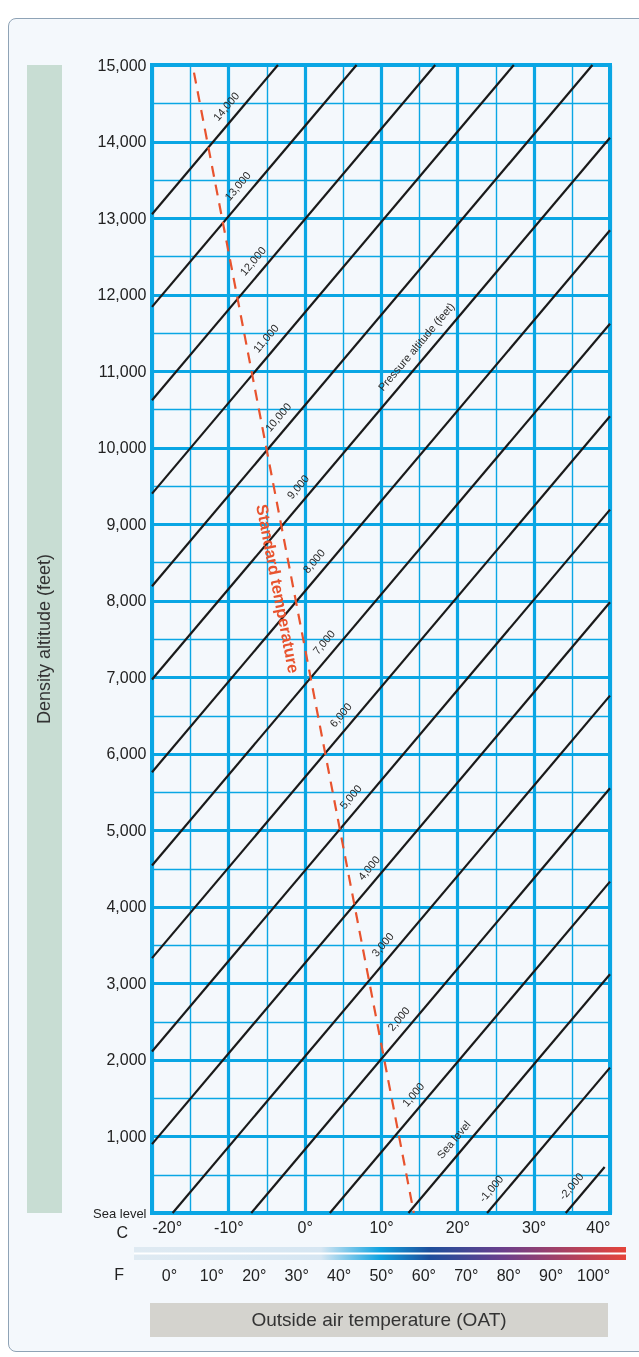 The height and width of the screenshot is (1357, 639). What do you see at coordinates (339, 1275) in the screenshot?
I see `x2-tick-label: 40°` at bounding box center [339, 1275].